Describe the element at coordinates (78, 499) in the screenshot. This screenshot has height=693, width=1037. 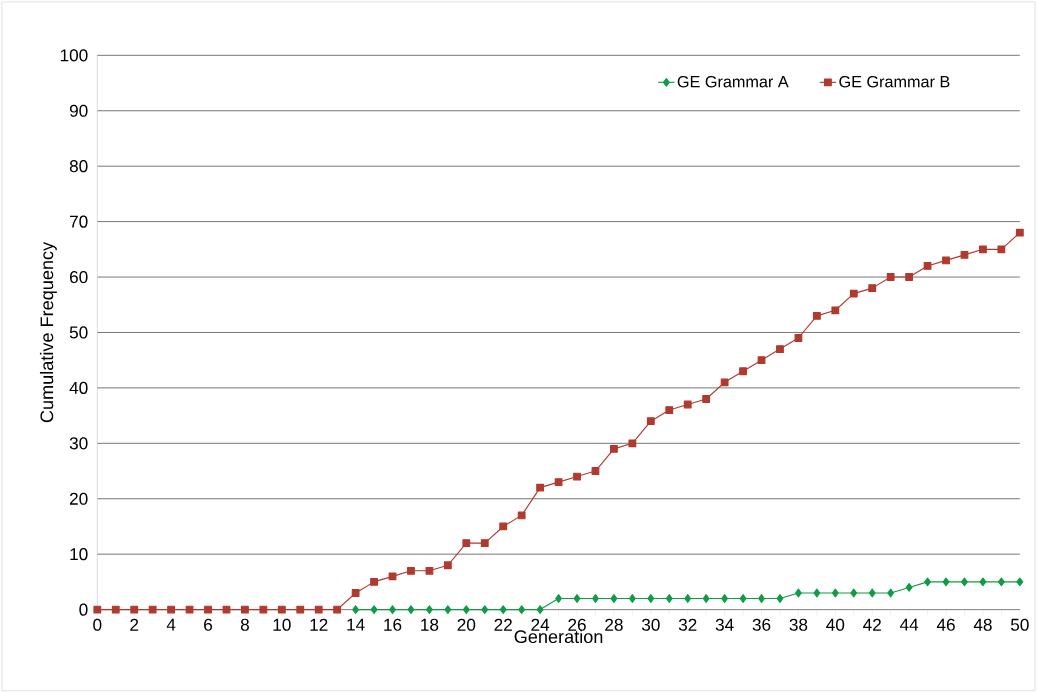
I see `y-tick-label: 20` at that location.